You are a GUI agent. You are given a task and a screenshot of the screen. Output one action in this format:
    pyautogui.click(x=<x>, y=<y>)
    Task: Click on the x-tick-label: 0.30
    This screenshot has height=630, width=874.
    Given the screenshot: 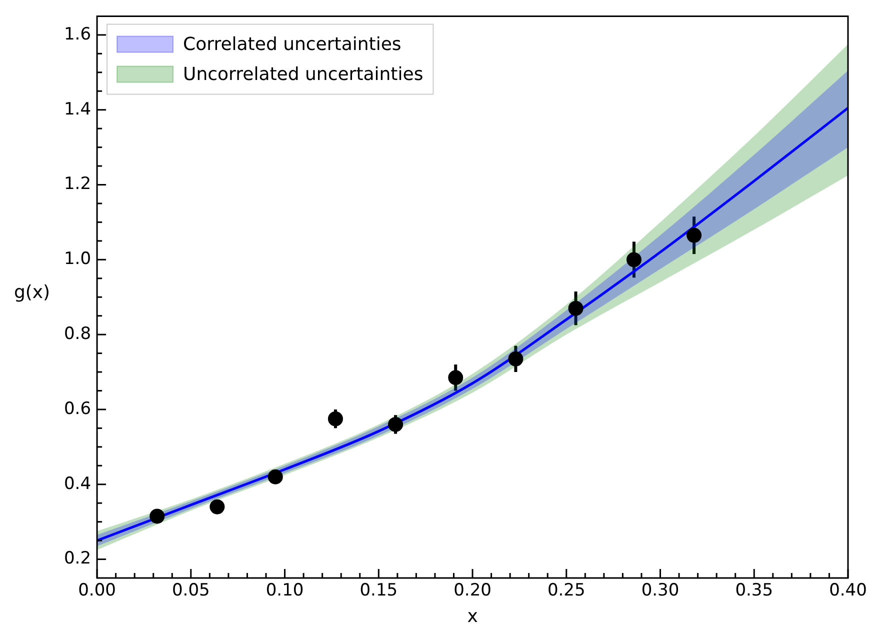 What is the action you would take?
    pyautogui.click(x=660, y=590)
    